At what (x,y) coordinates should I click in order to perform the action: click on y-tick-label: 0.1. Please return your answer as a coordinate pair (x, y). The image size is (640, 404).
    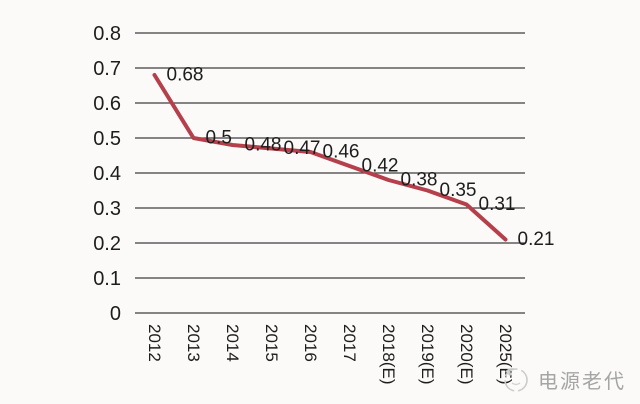
    Looking at the image, I should click on (107, 279).